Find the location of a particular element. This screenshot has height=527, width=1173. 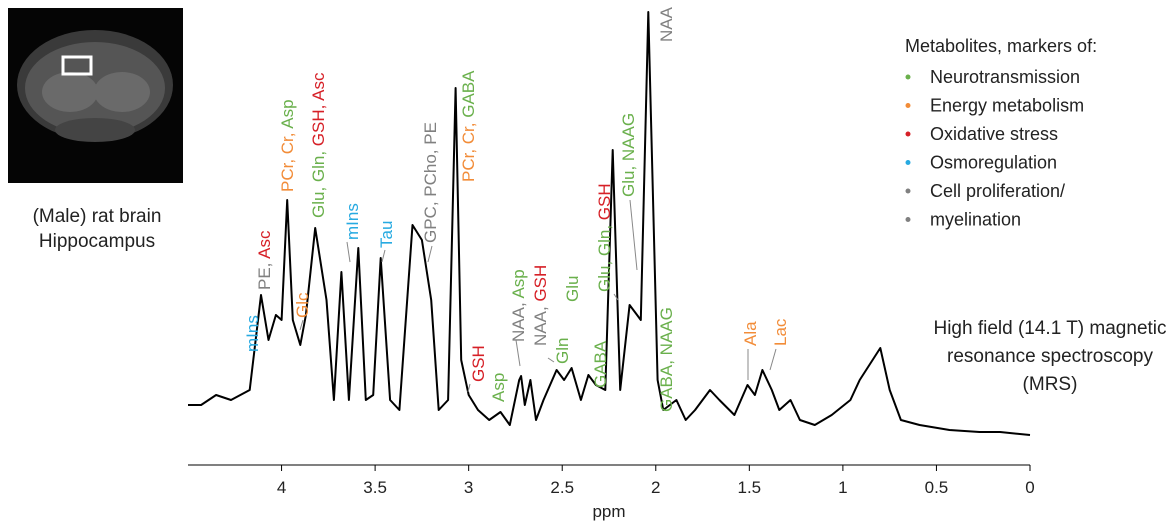

inset-caption: Hippocampus is located at coordinates (97, 241).